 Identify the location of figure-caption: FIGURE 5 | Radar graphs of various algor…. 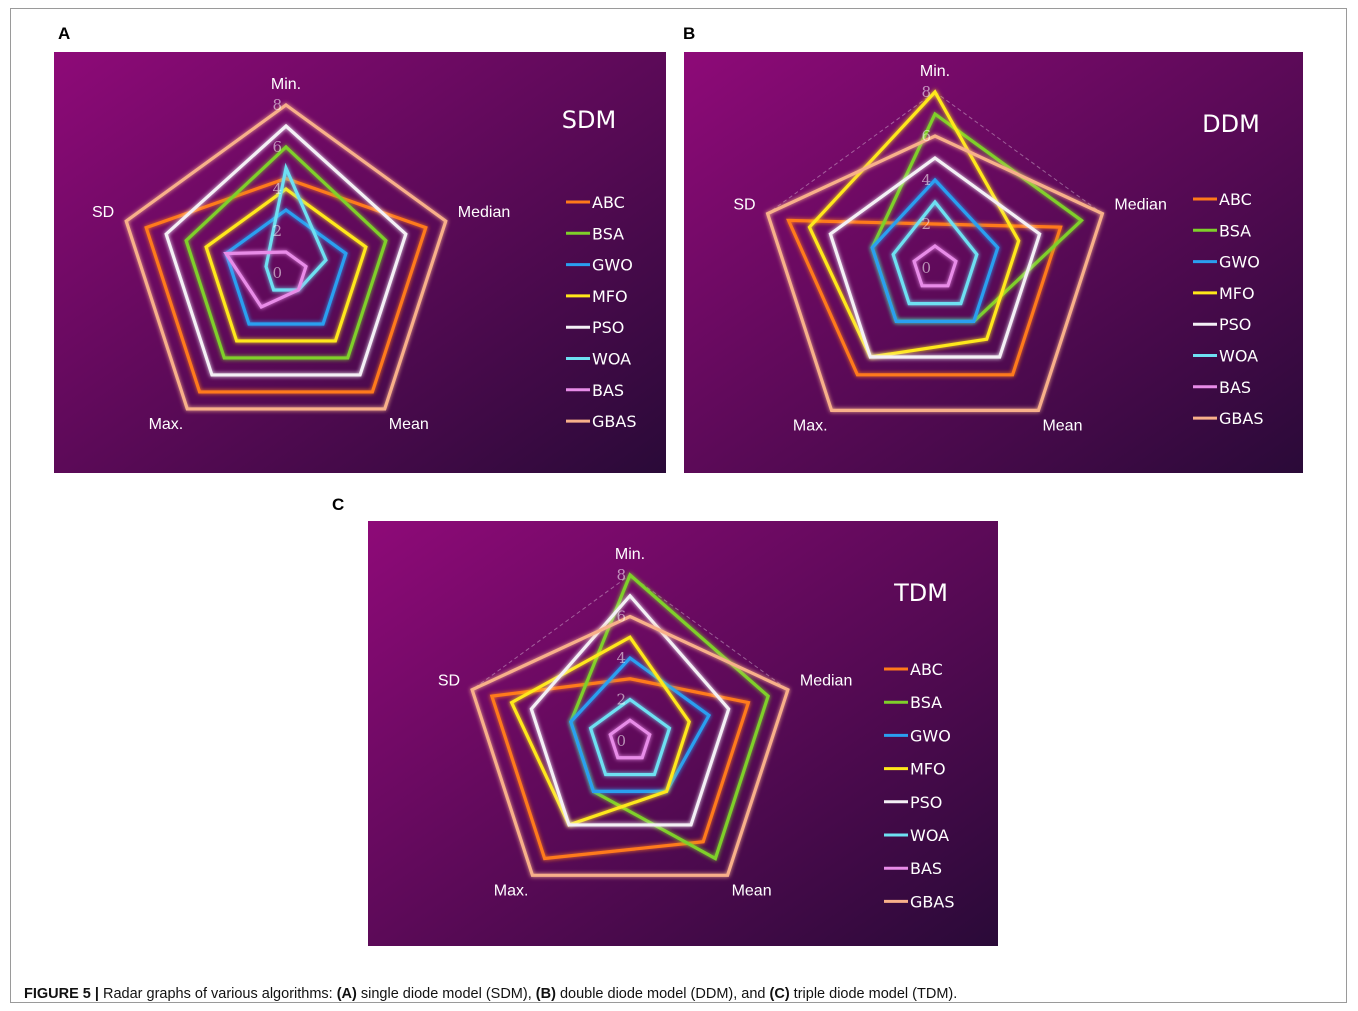
(490, 994).